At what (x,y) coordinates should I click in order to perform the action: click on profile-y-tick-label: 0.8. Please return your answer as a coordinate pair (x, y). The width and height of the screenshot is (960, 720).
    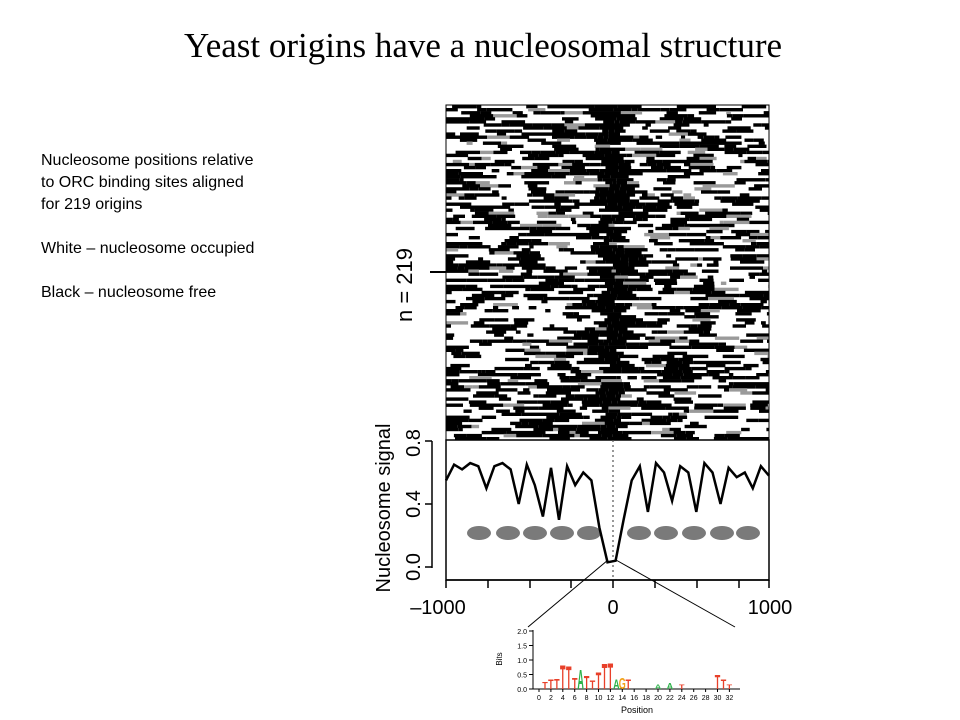
    Looking at the image, I should click on (414, 443).